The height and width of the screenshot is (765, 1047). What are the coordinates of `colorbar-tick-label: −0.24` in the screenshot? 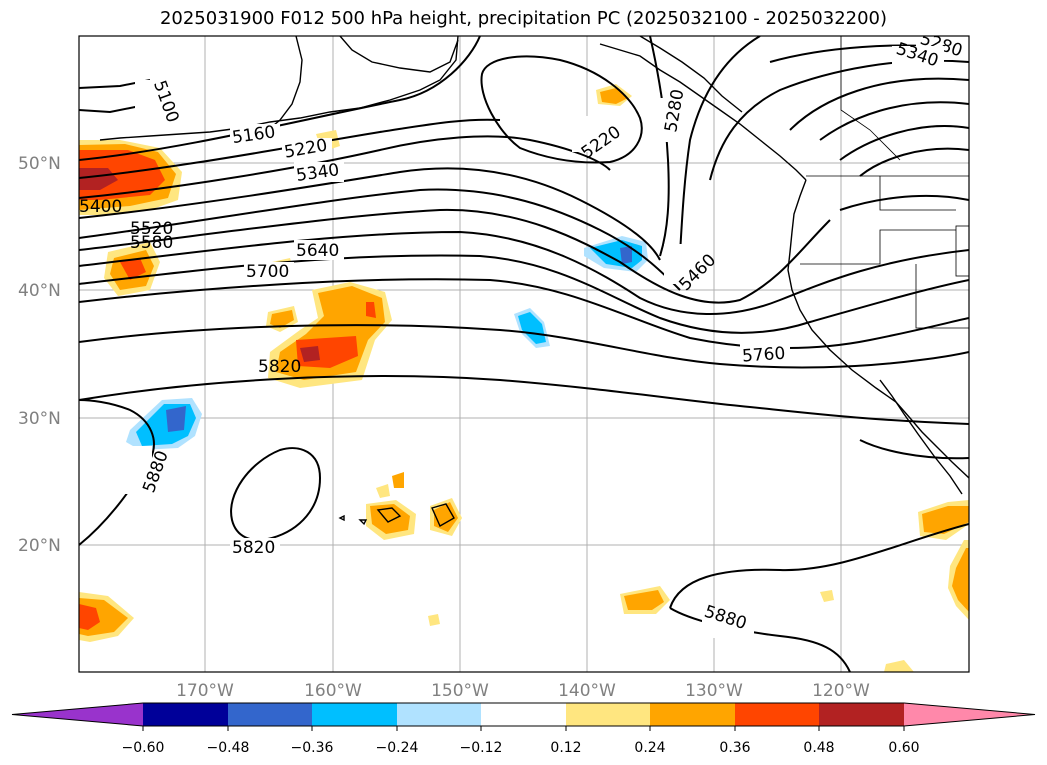 It's located at (397, 748).